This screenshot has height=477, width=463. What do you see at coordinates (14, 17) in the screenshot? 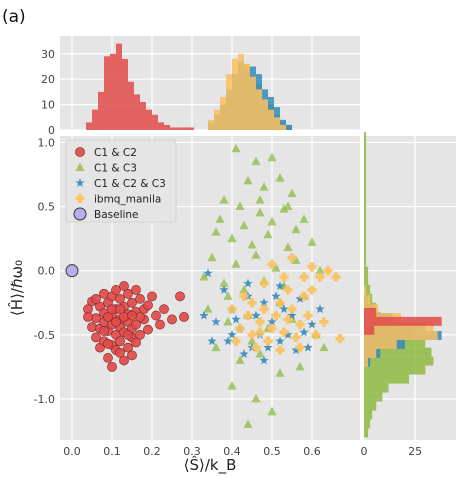
I see `panel-label: (a)` at bounding box center [14, 17].